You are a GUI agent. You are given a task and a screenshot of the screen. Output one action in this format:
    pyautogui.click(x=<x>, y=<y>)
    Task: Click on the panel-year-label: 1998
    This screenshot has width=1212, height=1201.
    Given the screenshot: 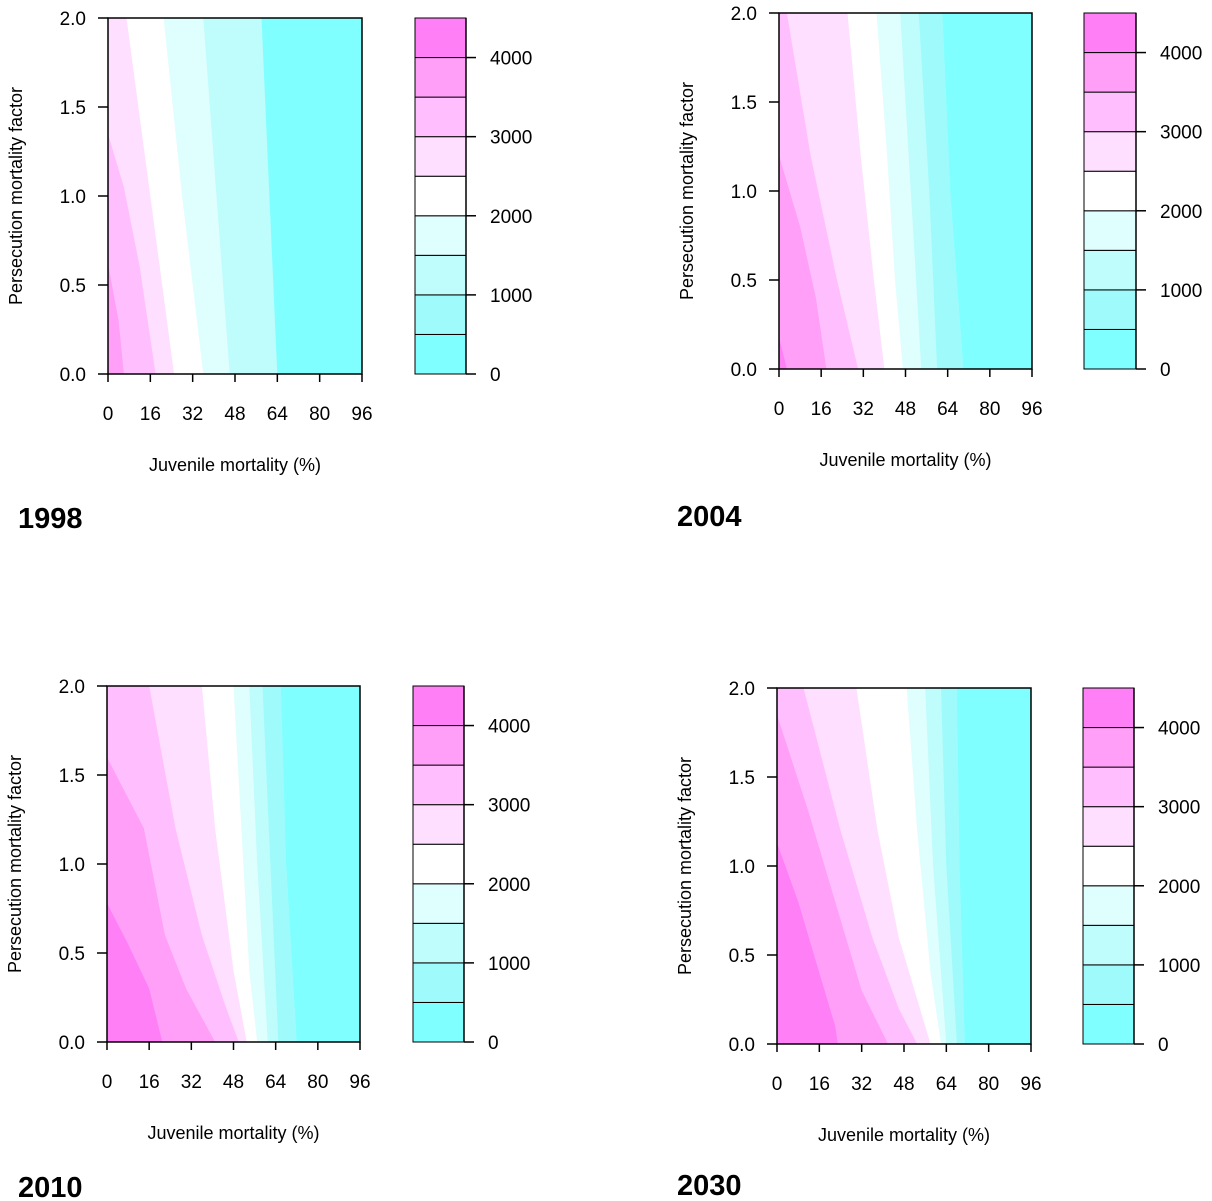 What is the action you would take?
    pyautogui.click(x=50, y=519)
    